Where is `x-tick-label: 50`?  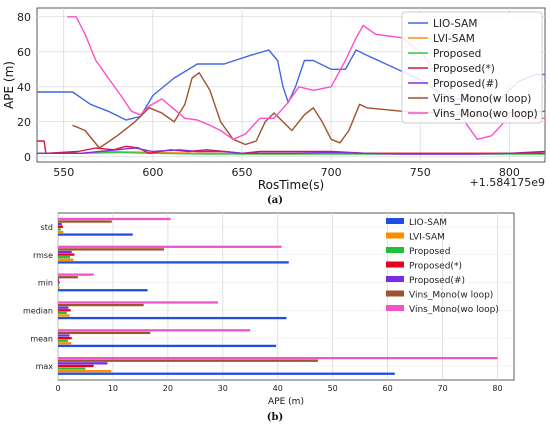
x-tick-label: 50 is located at coordinates (333, 388).